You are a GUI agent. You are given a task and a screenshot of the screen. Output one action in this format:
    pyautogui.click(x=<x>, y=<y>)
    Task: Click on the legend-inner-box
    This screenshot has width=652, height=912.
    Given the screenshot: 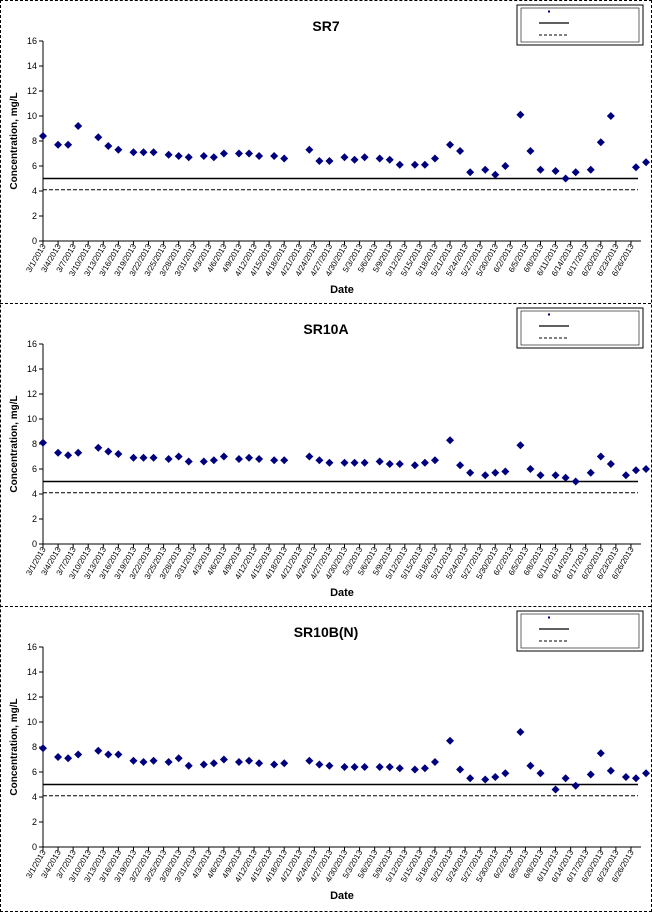 What is the action you would take?
    pyautogui.click(x=580, y=25)
    